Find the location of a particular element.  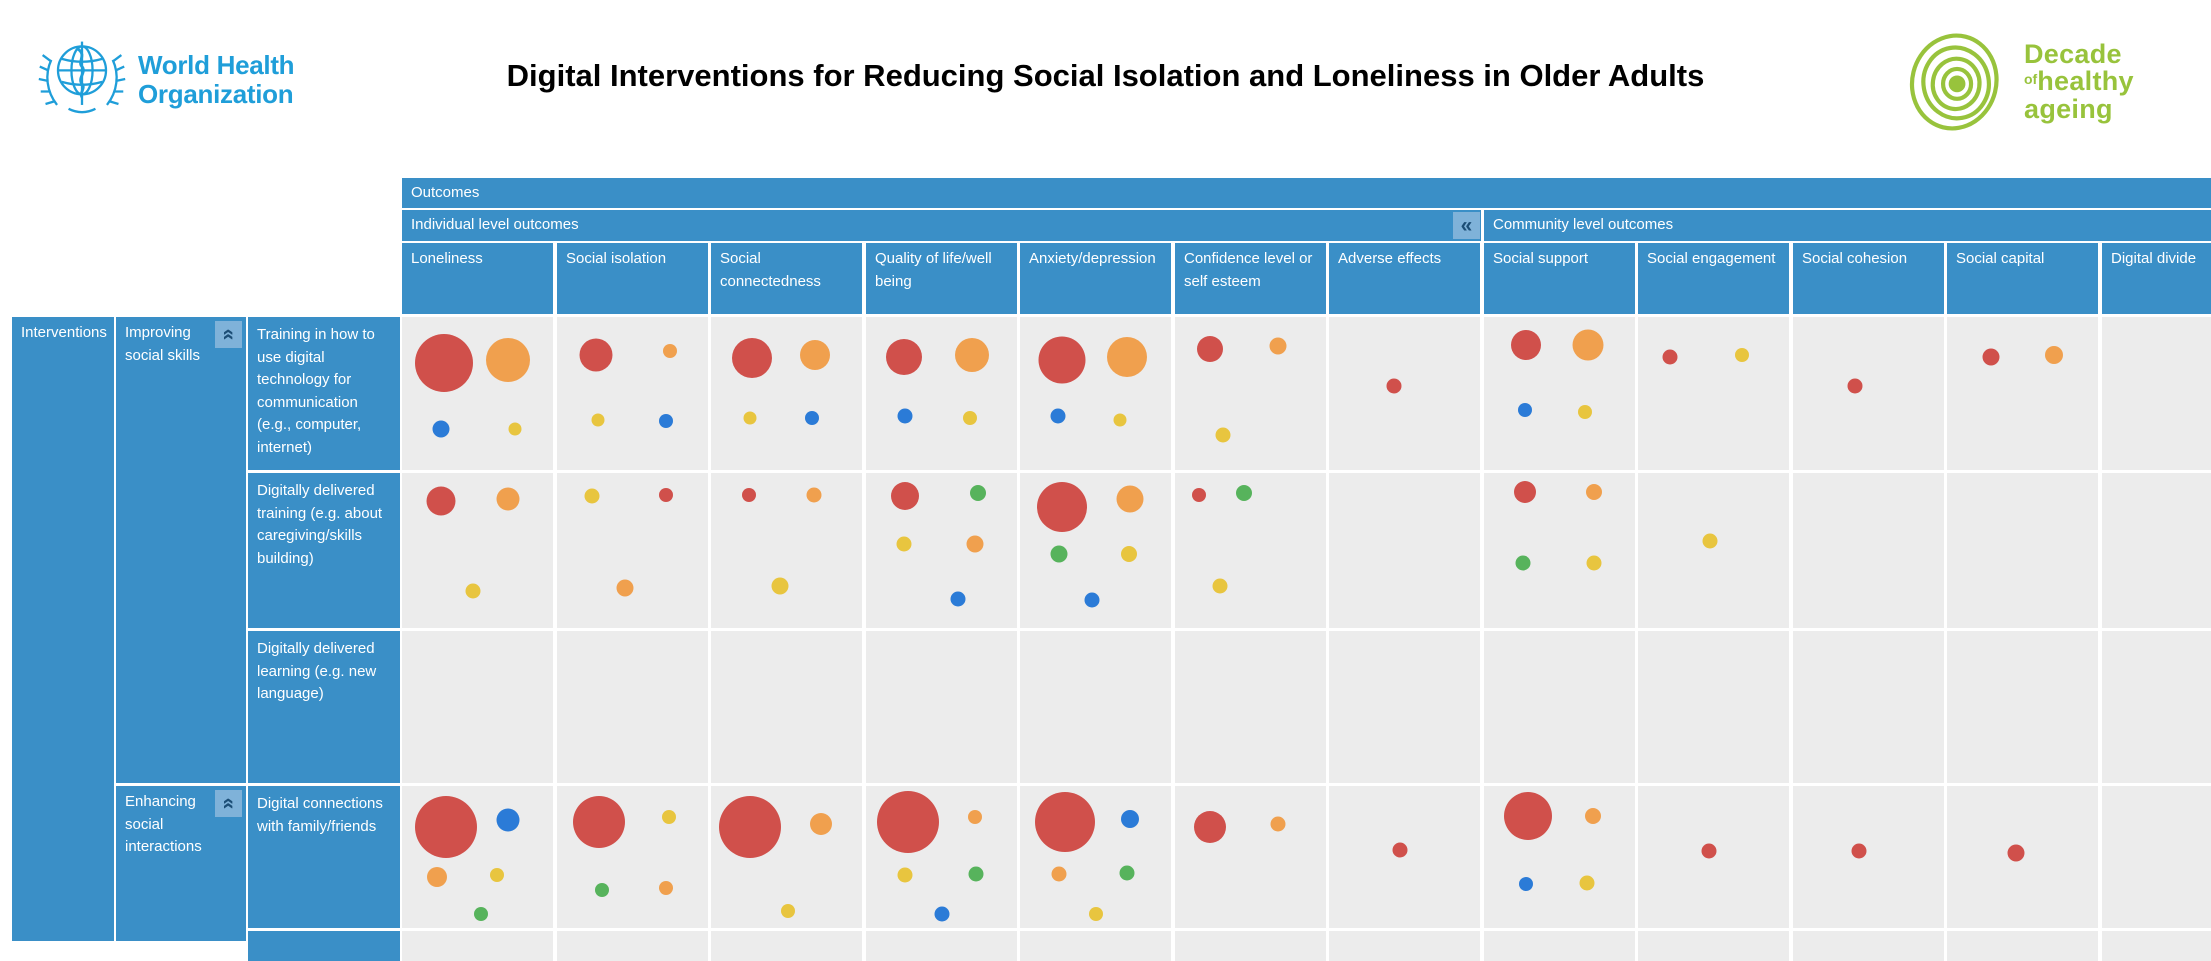

chevron-left-icon: « is located at coordinates (1466, 225).